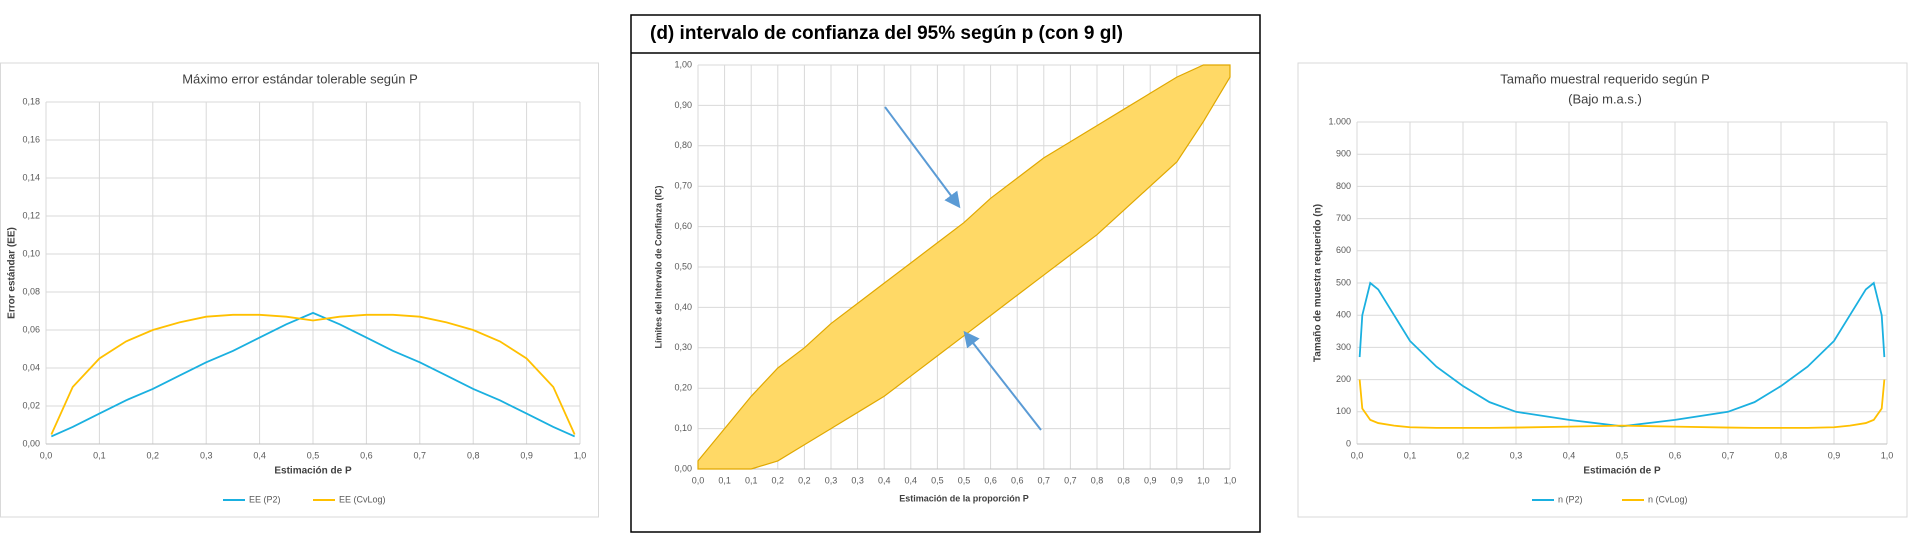 The image size is (1909, 539). What do you see at coordinates (1343, 315) in the screenshot?
I see `y-tick-label: 400` at bounding box center [1343, 315].